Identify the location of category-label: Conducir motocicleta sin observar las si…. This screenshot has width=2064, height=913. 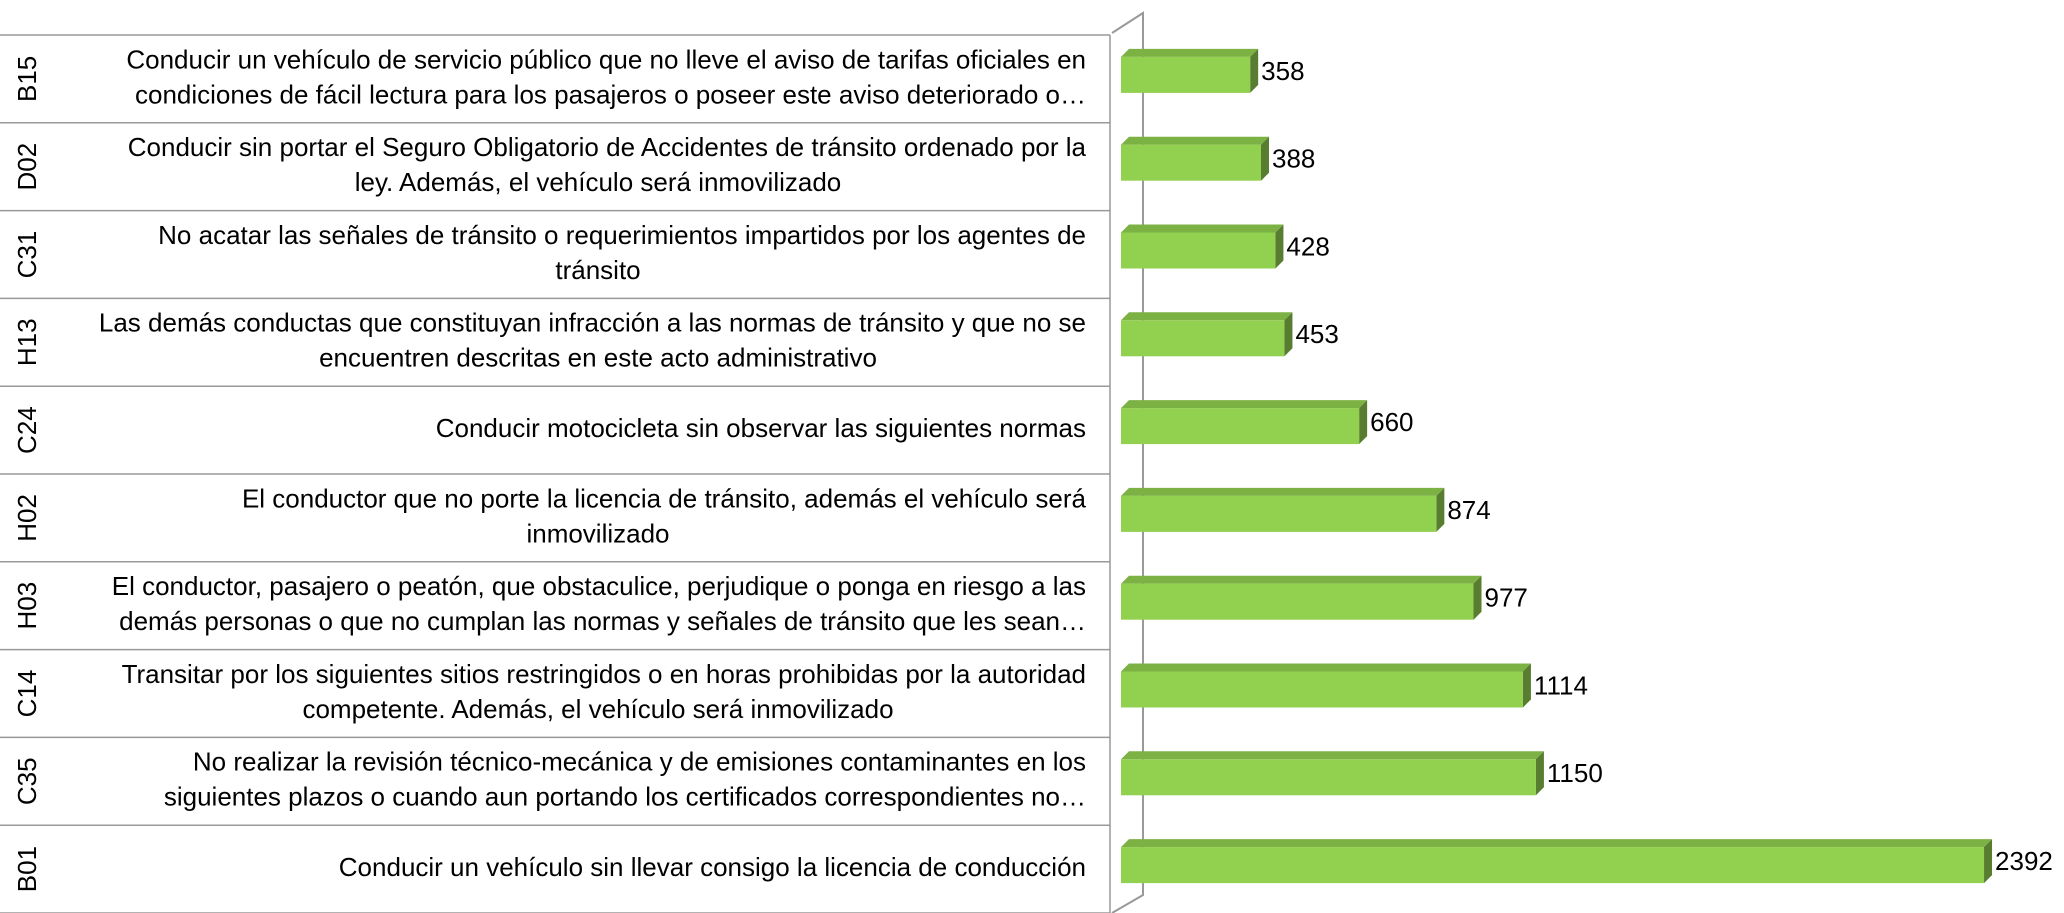
(761, 428).